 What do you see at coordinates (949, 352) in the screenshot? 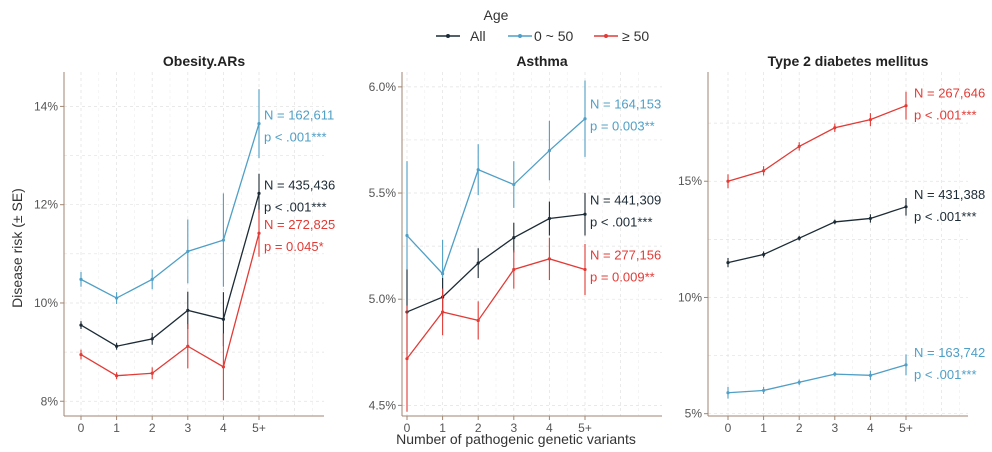
I see `annotation-n: N = 163,742` at bounding box center [949, 352].